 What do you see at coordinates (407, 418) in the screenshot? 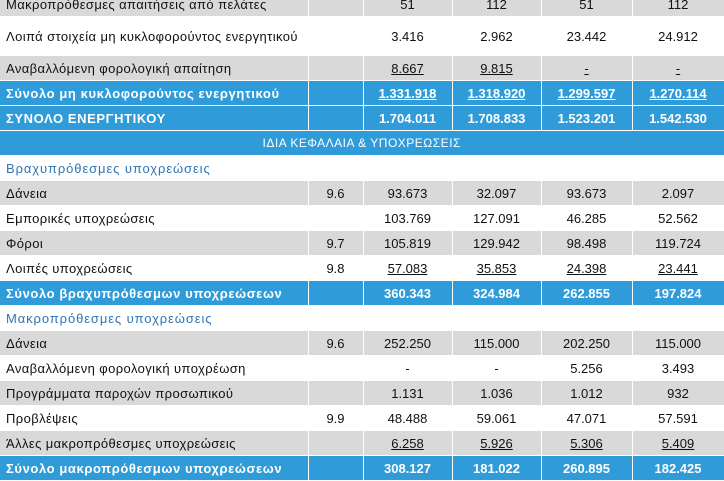
I see `value-text: 48.488` at bounding box center [407, 418].